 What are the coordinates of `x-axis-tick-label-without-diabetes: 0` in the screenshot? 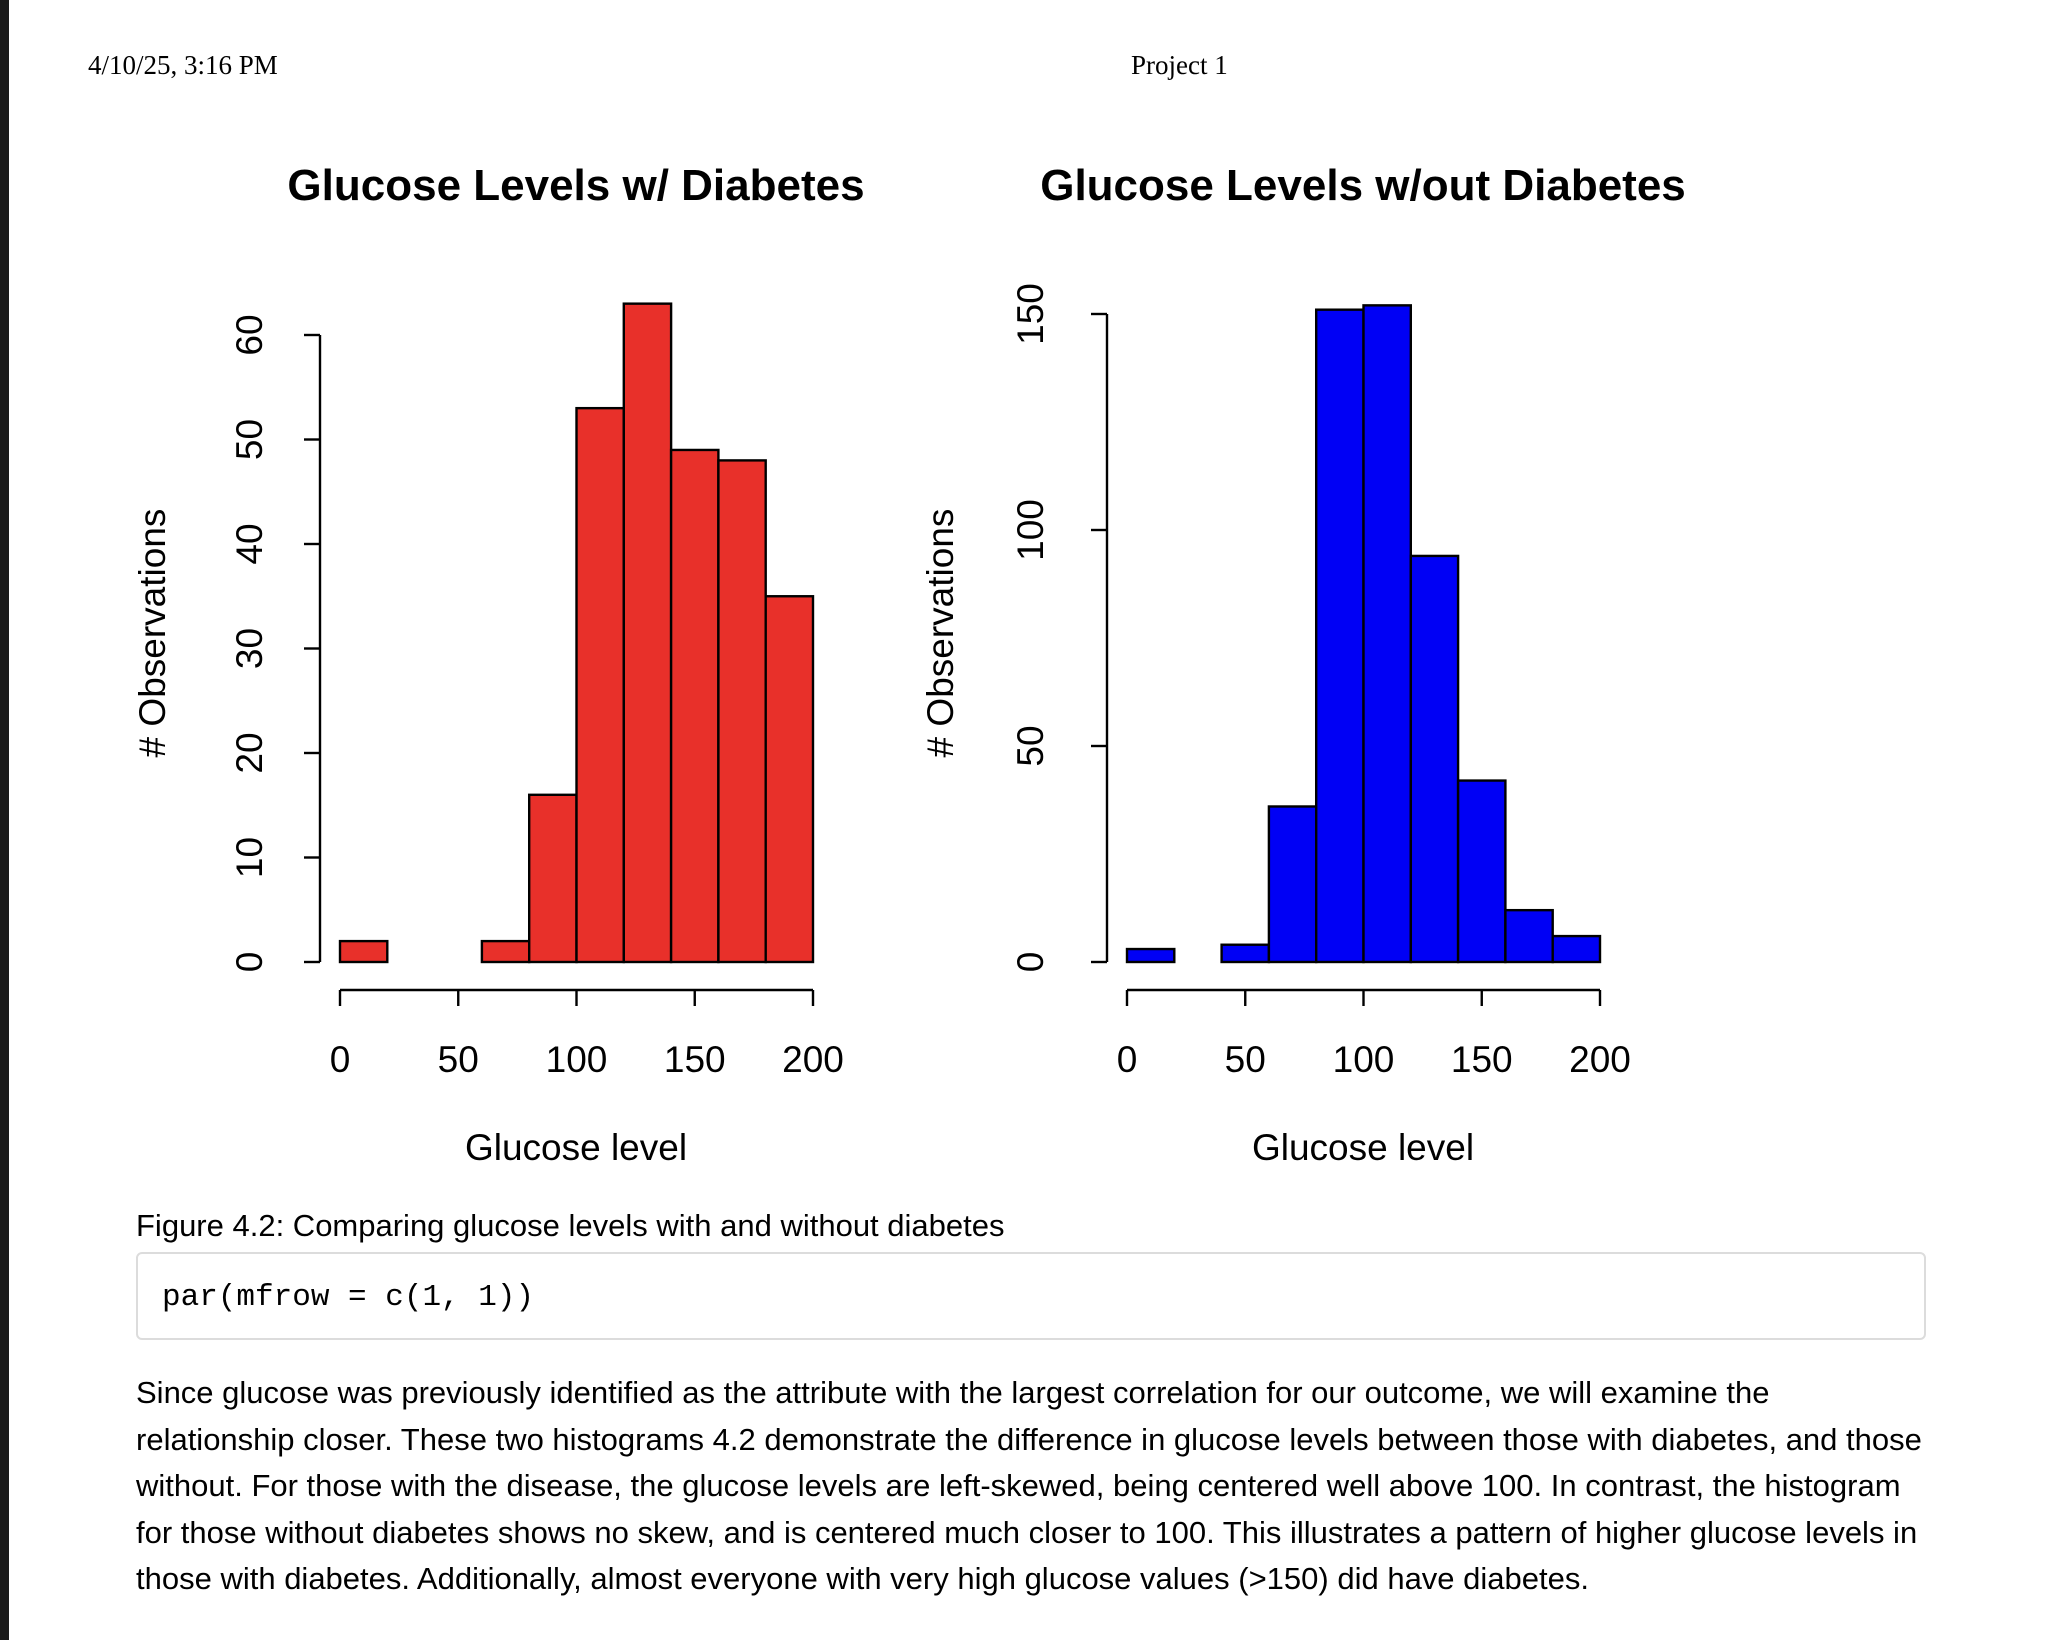 It's located at (1127, 1059).